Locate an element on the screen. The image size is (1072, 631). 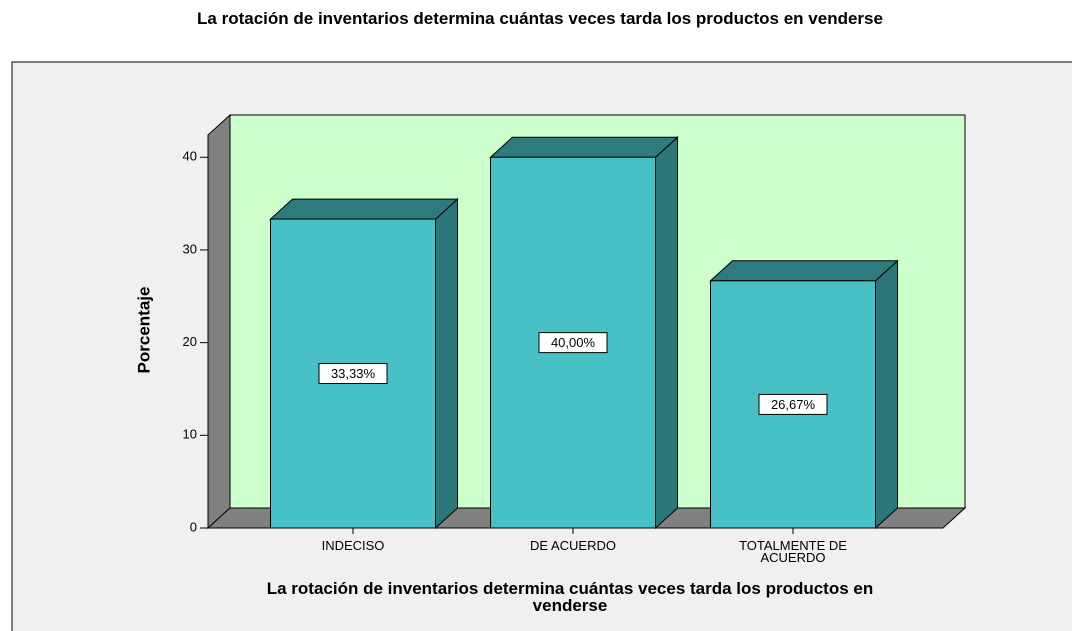
y-axis-title: Porcentaje is located at coordinates (143, 330).